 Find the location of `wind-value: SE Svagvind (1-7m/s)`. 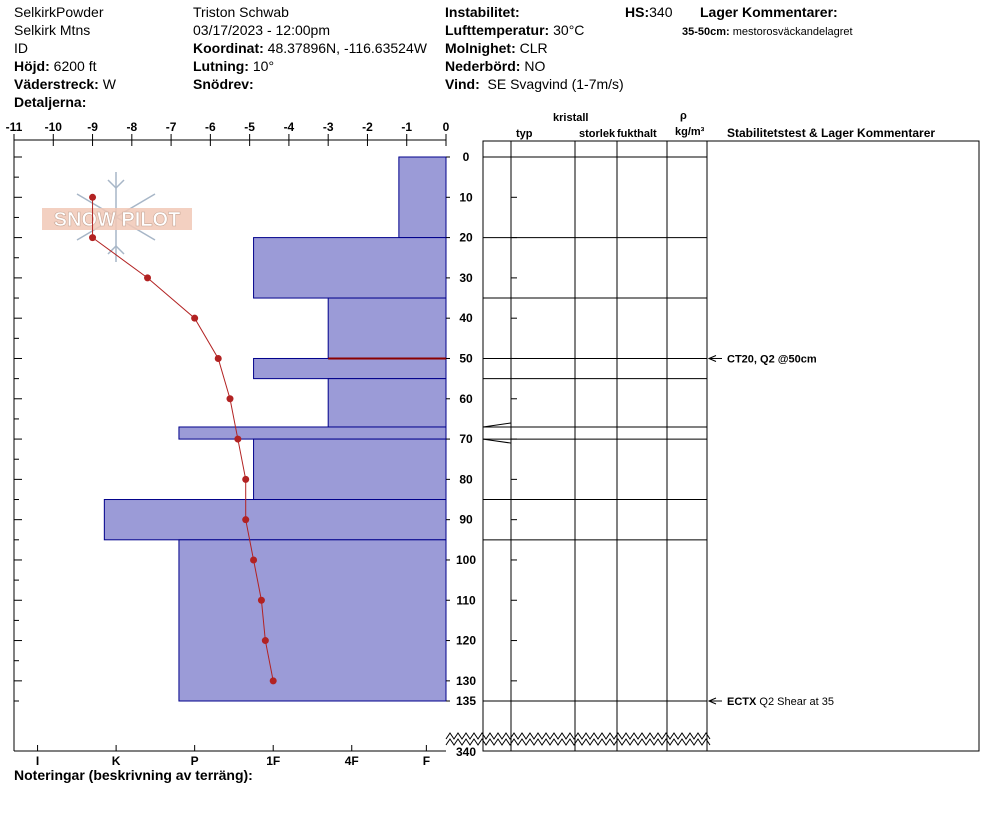

wind-value: SE Svagvind (1-7m/s) is located at coordinates (555, 84).